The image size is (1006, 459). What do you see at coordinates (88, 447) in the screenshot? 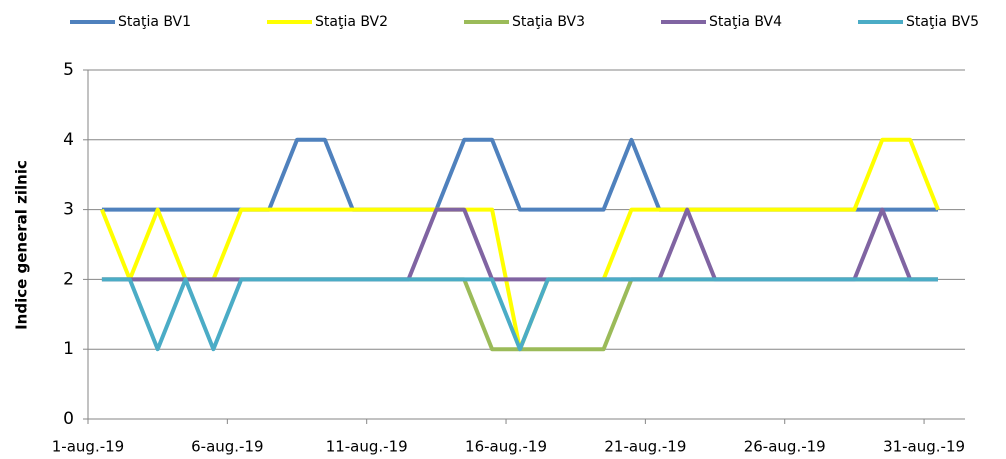
I see `x-tick-label: 1-aug.-19` at bounding box center [88, 447].